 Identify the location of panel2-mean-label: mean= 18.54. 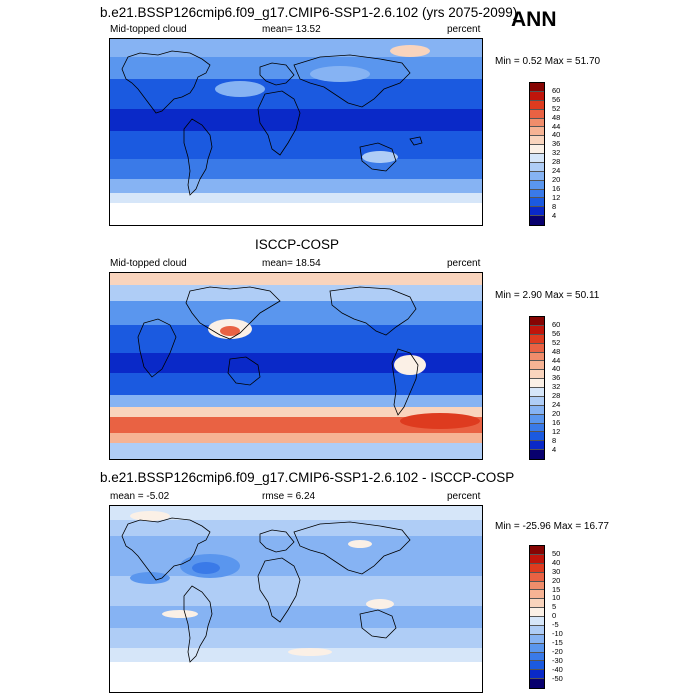
(291, 263).